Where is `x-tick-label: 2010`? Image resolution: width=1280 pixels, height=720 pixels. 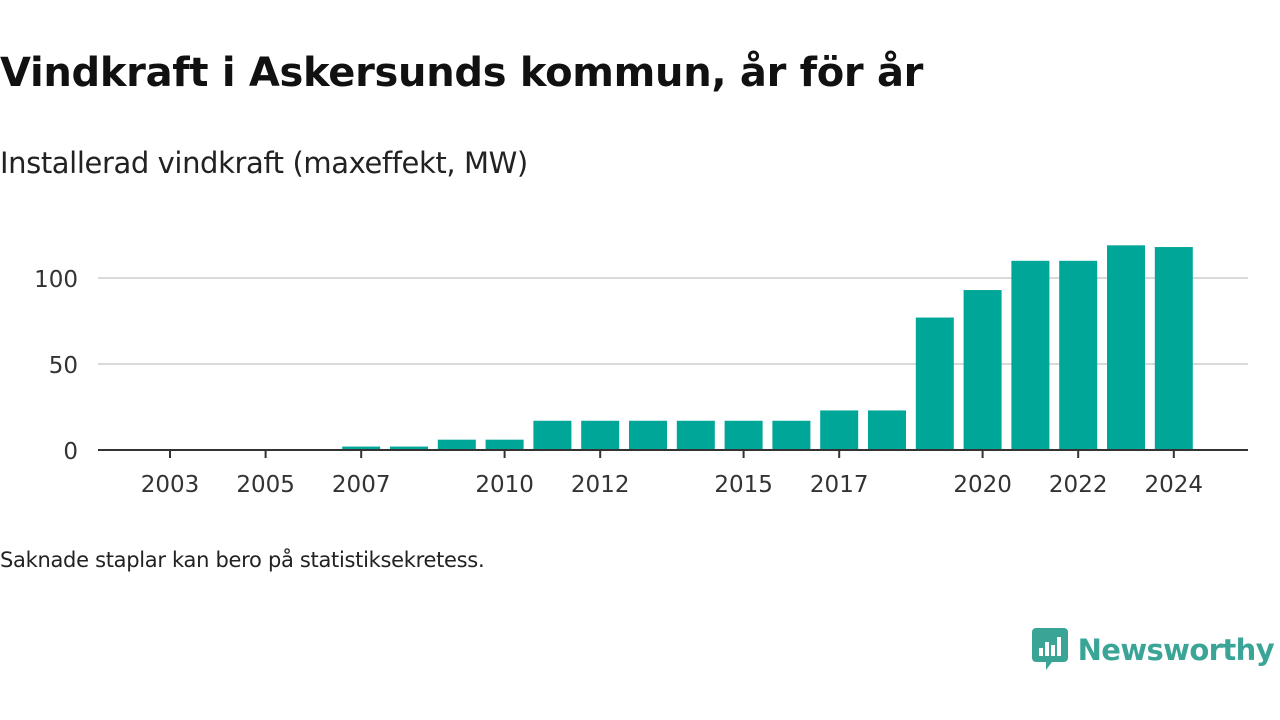 x-tick-label: 2010 is located at coordinates (504, 485).